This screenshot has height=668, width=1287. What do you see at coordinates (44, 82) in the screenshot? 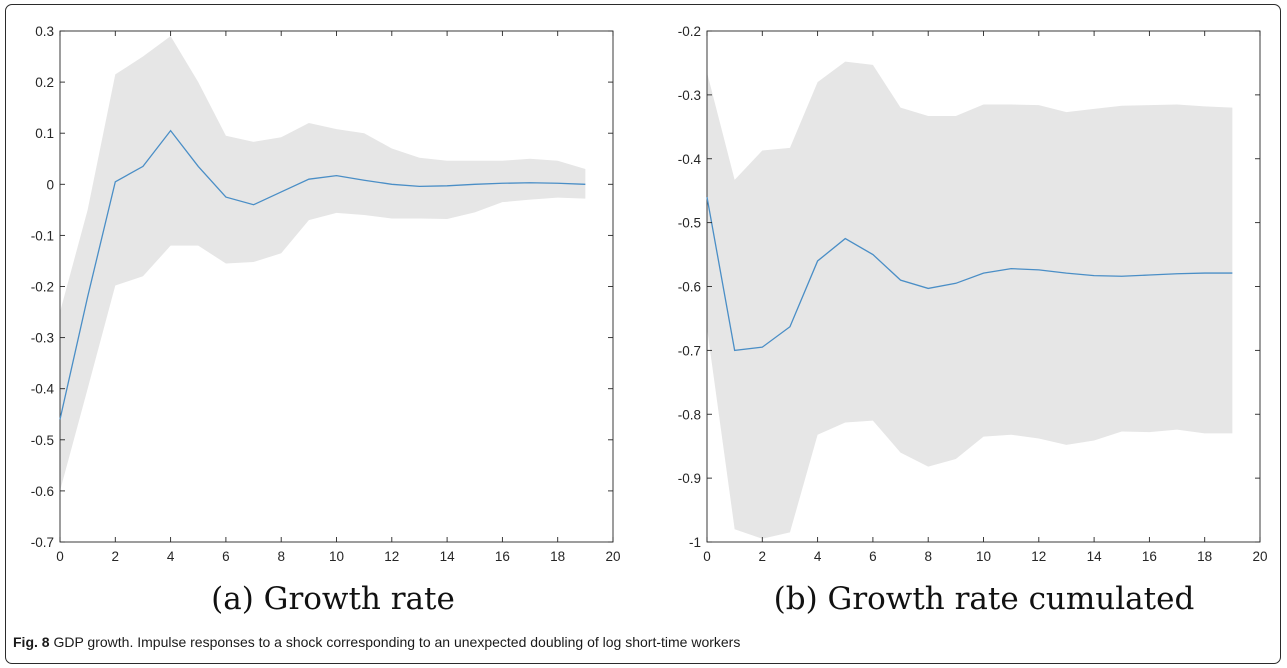
I see `y-tick-label: 0.2` at bounding box center [44, 82].